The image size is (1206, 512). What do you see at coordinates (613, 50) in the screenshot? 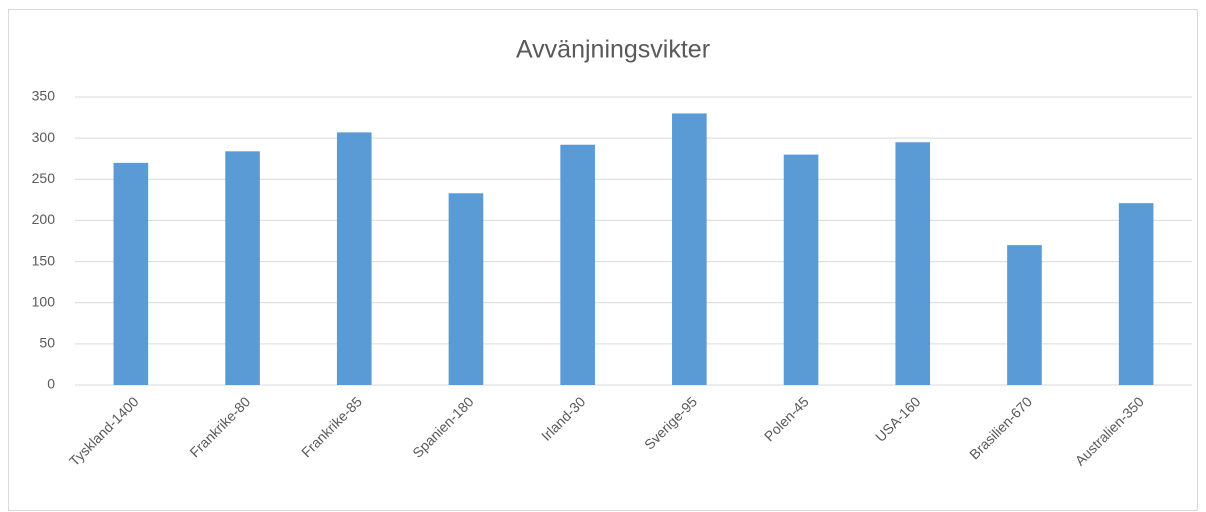
I see `chart-title: Avvänjningsvikter` at bounding box center [613, 50].